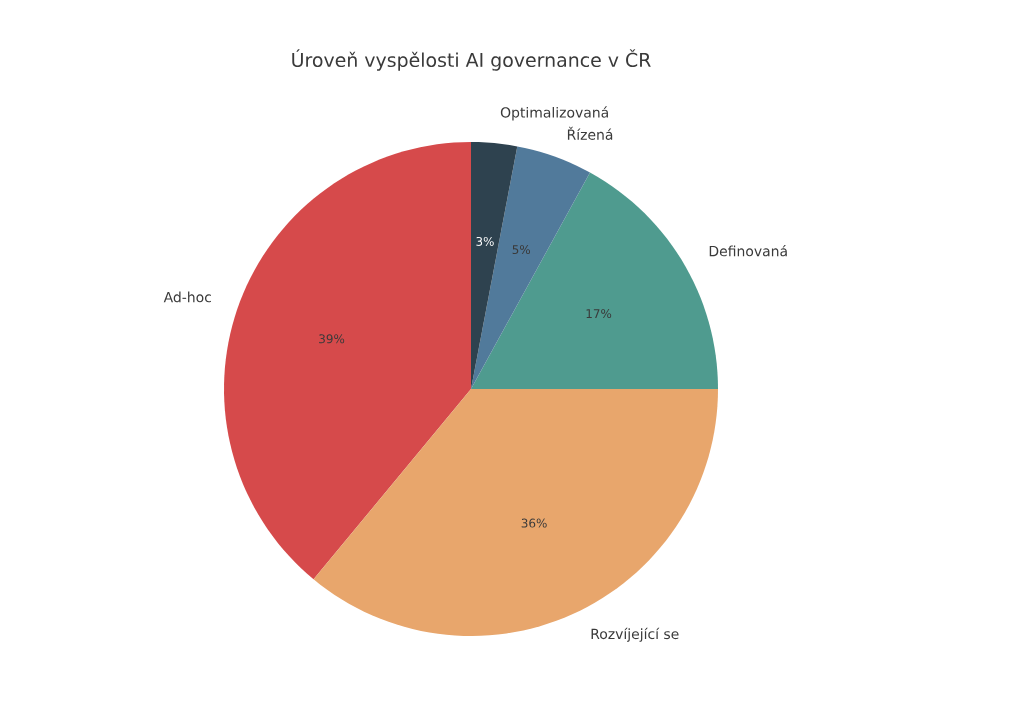  I want to click on data-label: 5%, so click(521, 250).